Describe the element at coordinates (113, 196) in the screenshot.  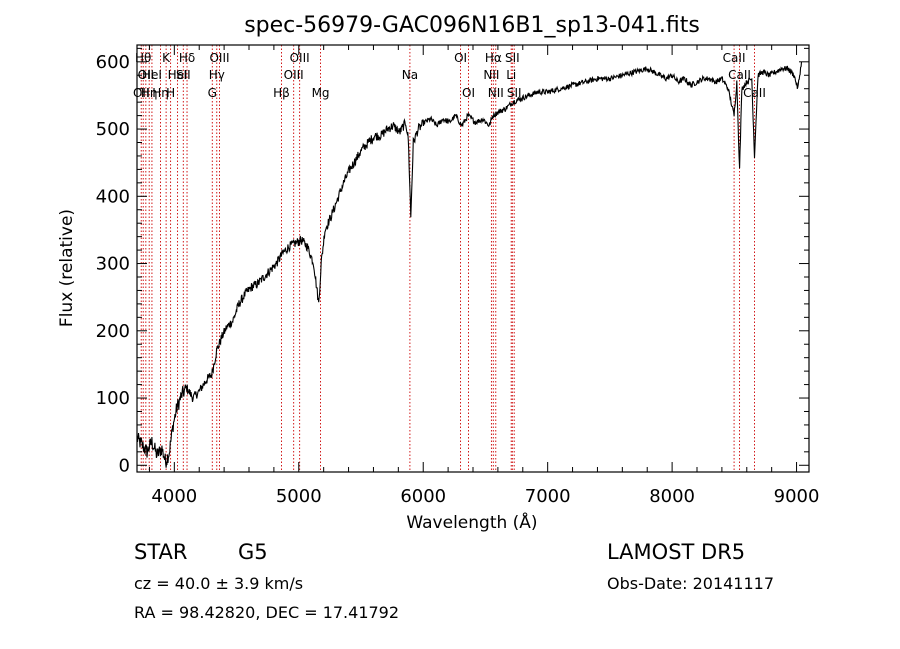
I see `y-tick-label: 400` at that location.